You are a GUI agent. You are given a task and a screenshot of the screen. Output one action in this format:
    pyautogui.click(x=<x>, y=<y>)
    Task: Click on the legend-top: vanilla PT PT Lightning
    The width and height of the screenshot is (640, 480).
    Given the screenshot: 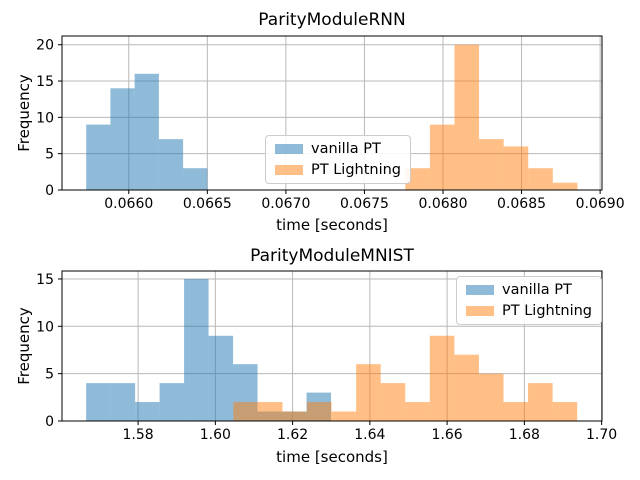 What is the action you would take?
    pyautogui.click(x=338, y=159)
    